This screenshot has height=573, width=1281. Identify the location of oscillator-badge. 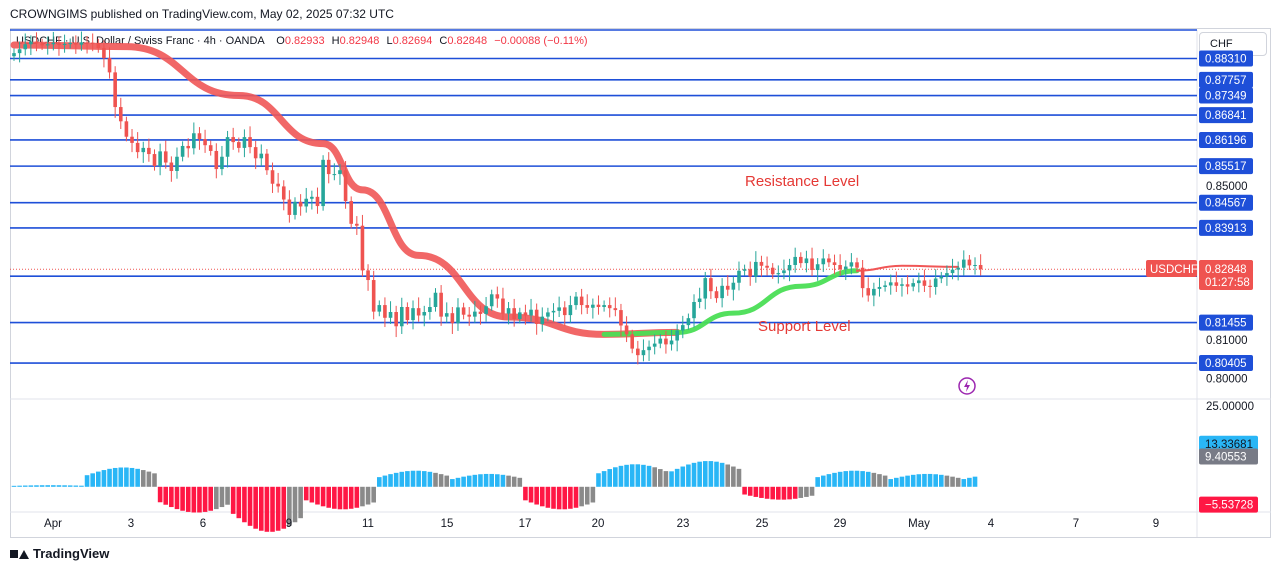
(1228, 456).